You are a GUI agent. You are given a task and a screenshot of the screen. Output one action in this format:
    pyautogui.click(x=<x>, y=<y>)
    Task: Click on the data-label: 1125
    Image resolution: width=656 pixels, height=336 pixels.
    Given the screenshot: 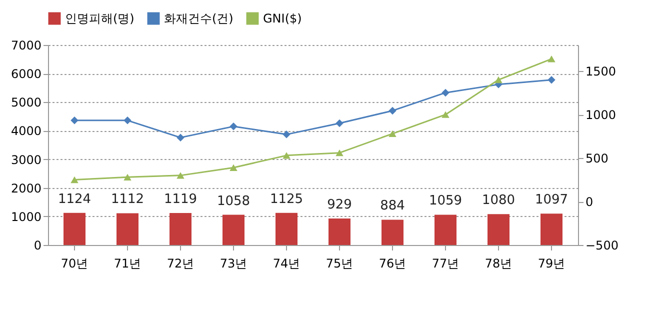 What is the action you would take?
    pyautogui.click(x=287, y=199)
    